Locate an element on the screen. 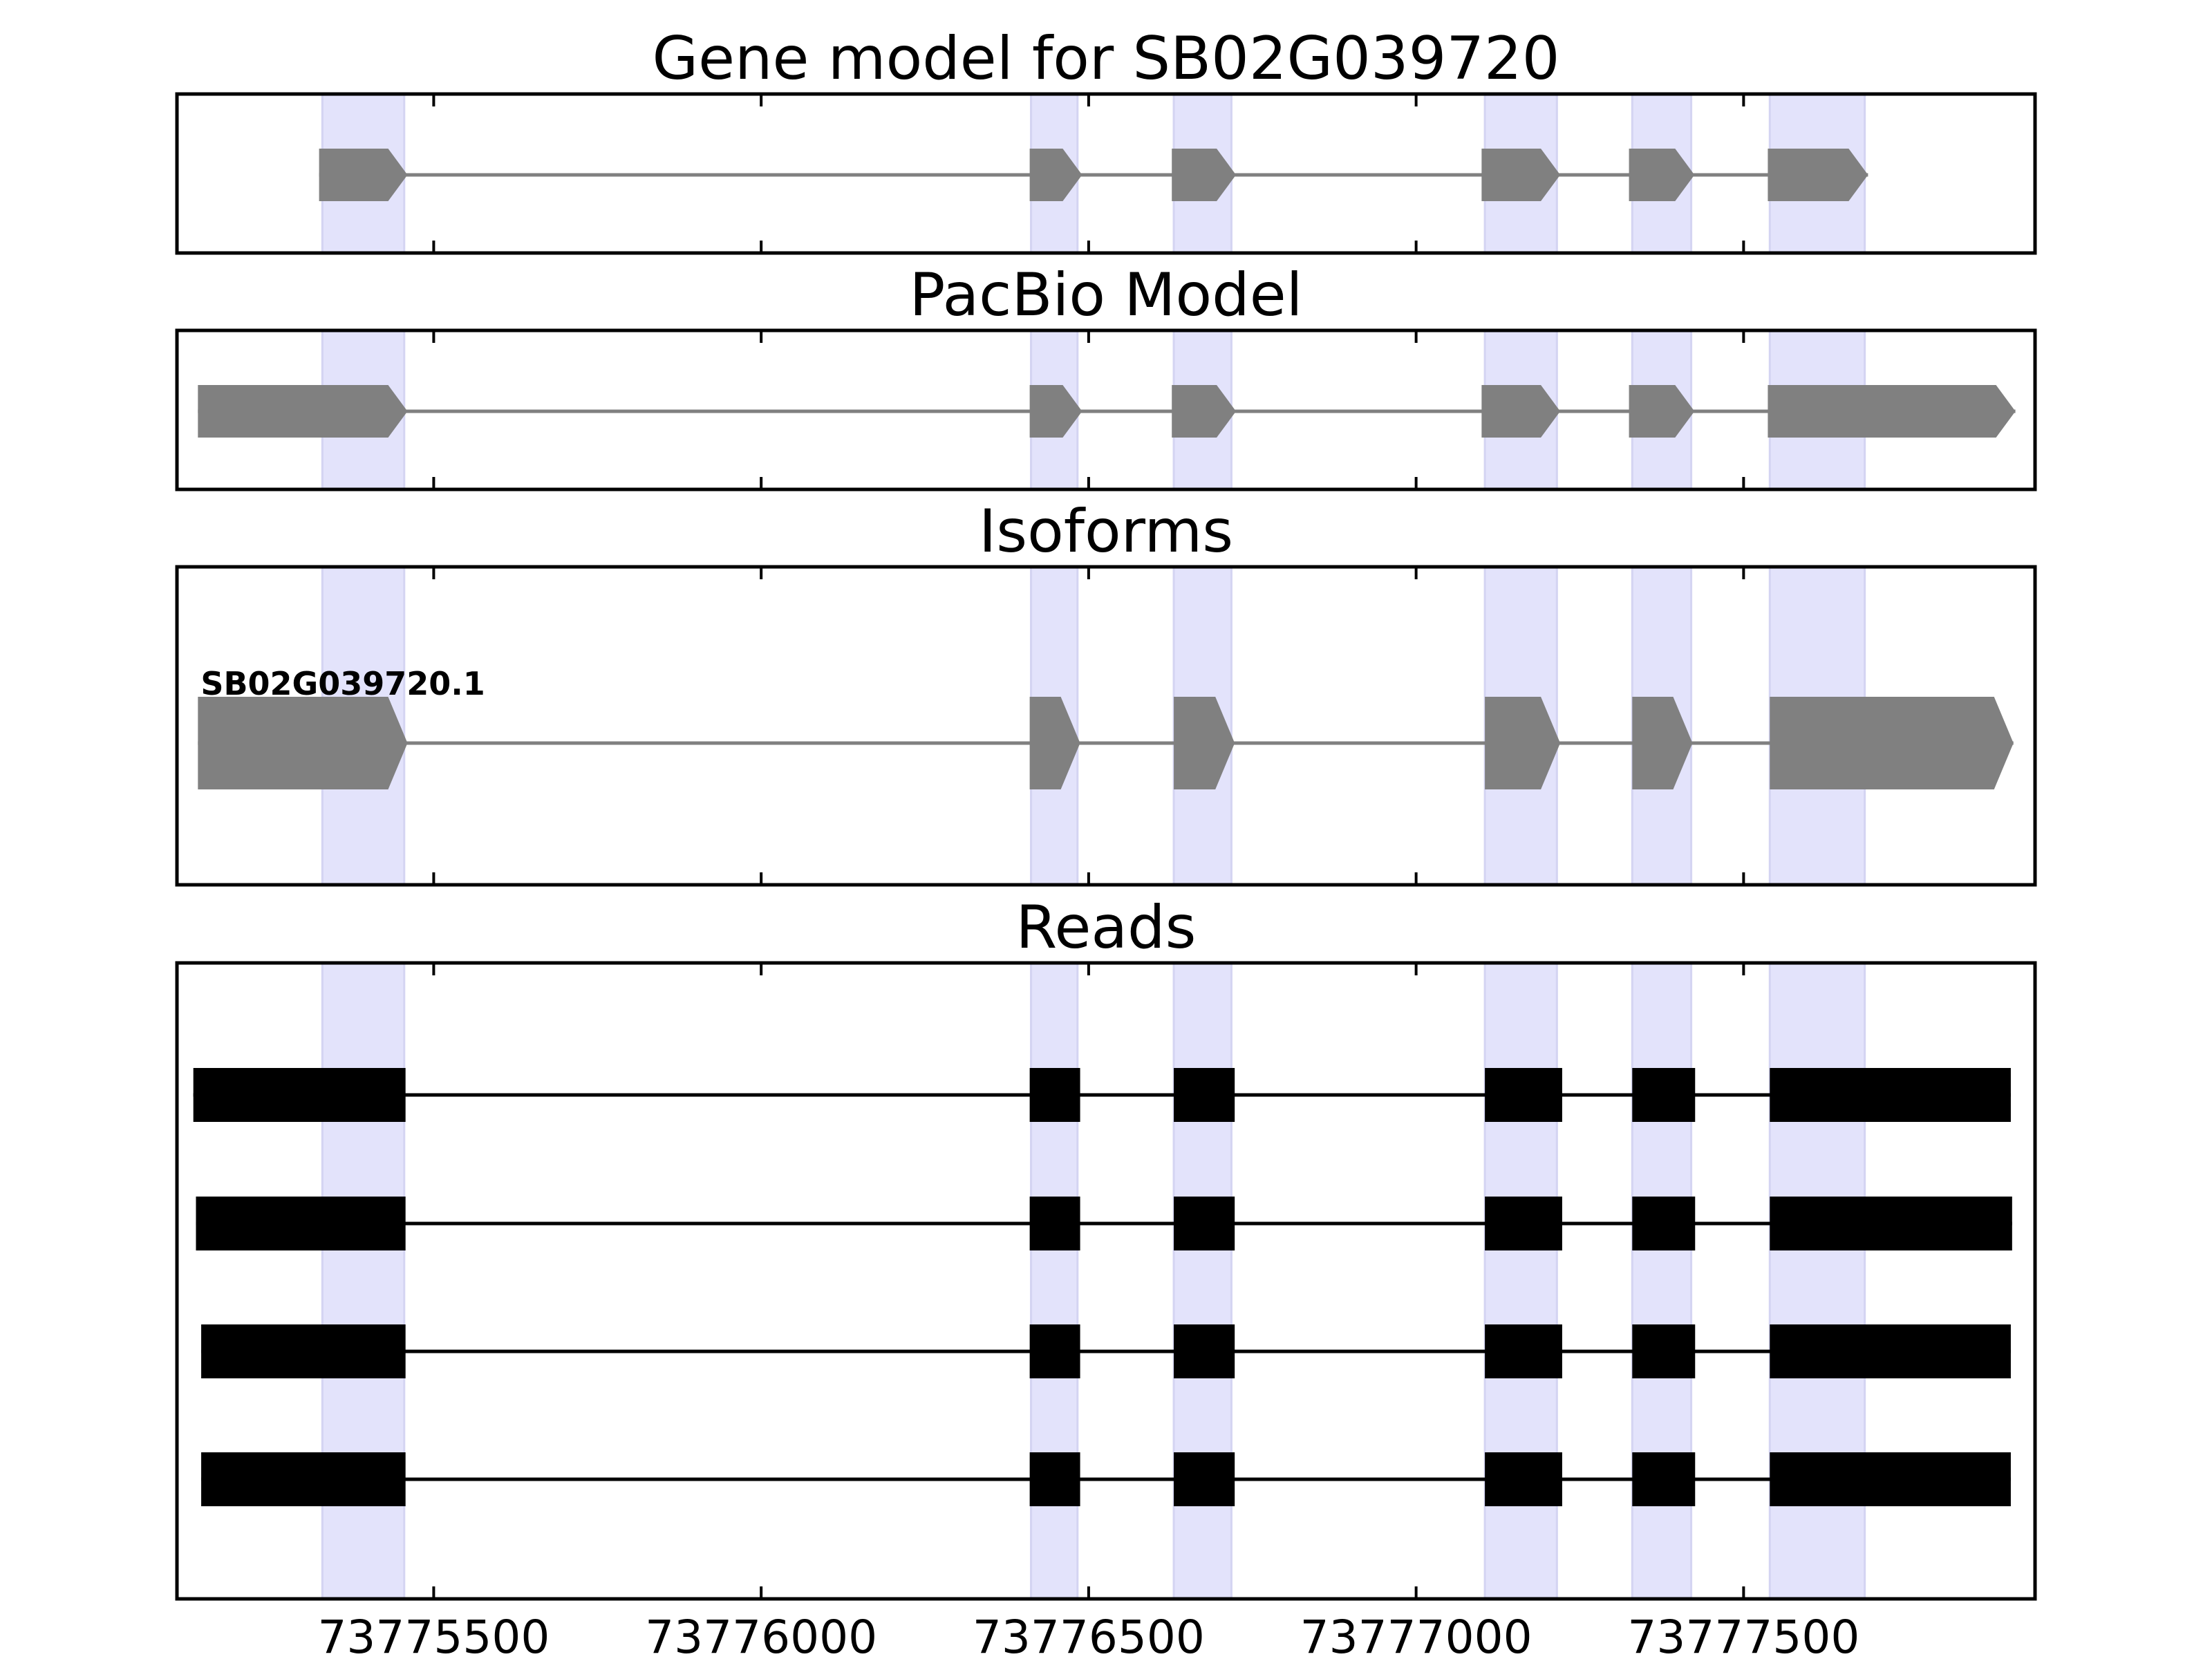 This screenshot has width=2212, height=1659. x-tick-label: 73776500 is located at coordinates (1089, 1635).